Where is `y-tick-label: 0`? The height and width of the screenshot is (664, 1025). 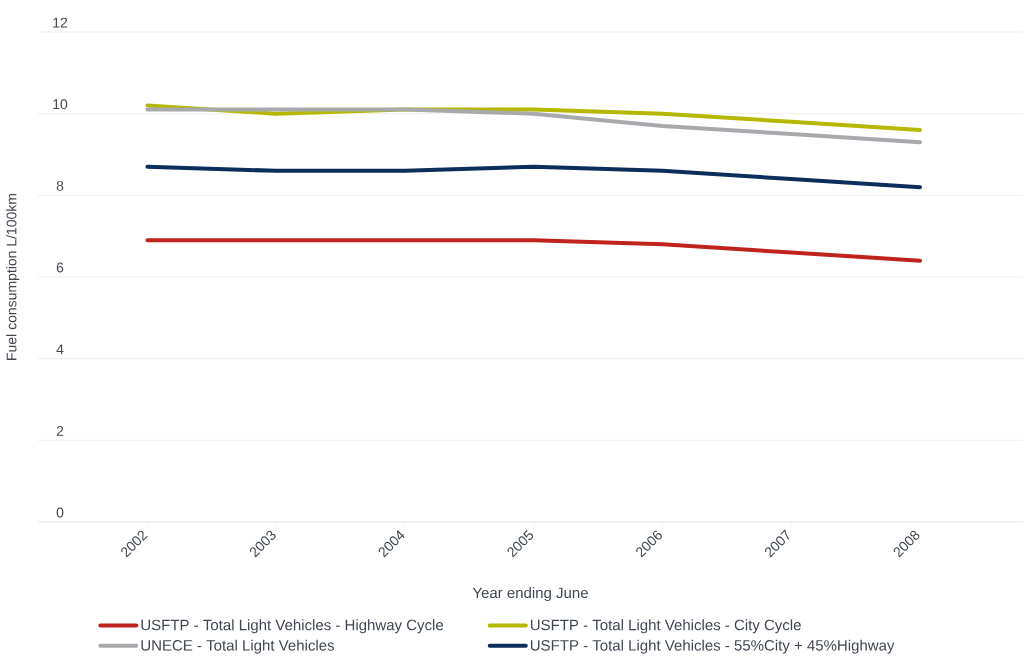
y-tick-label: 0 is located at coordinates (60, 512).